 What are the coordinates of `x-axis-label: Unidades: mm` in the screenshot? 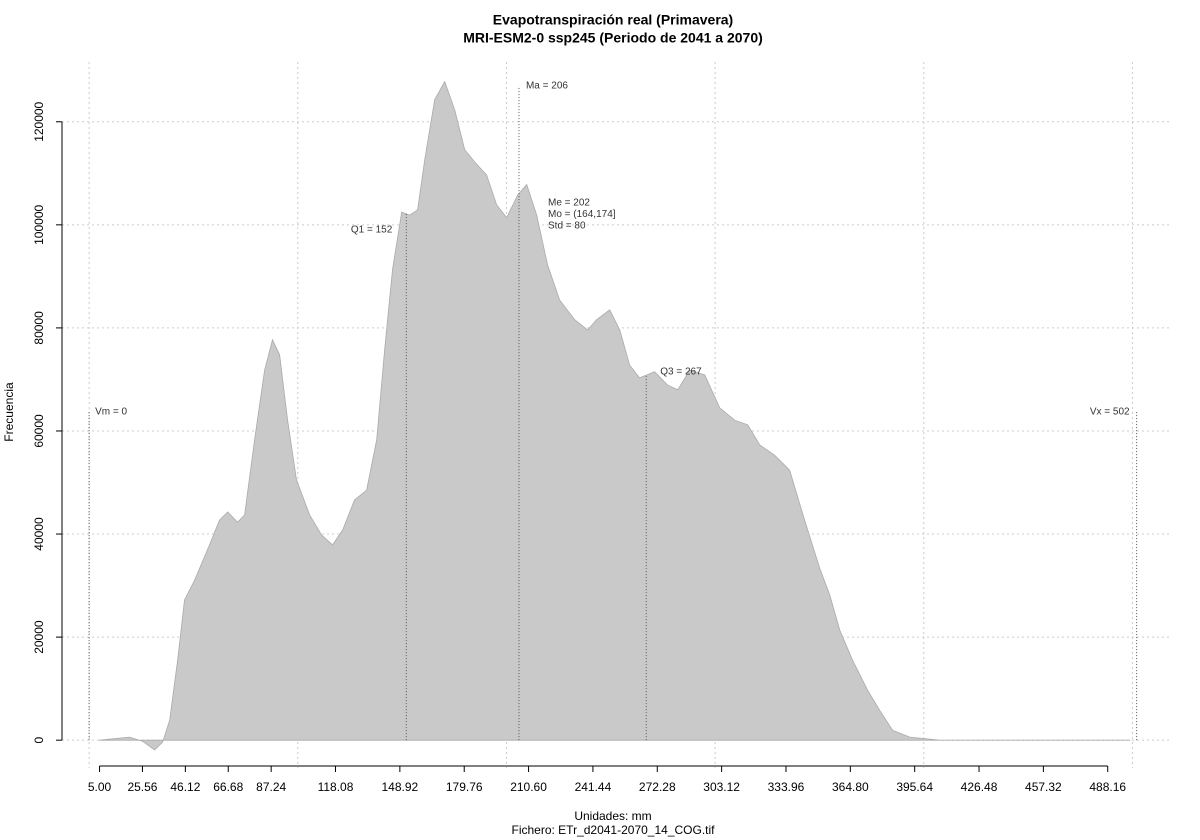 It's located at (612, 816).